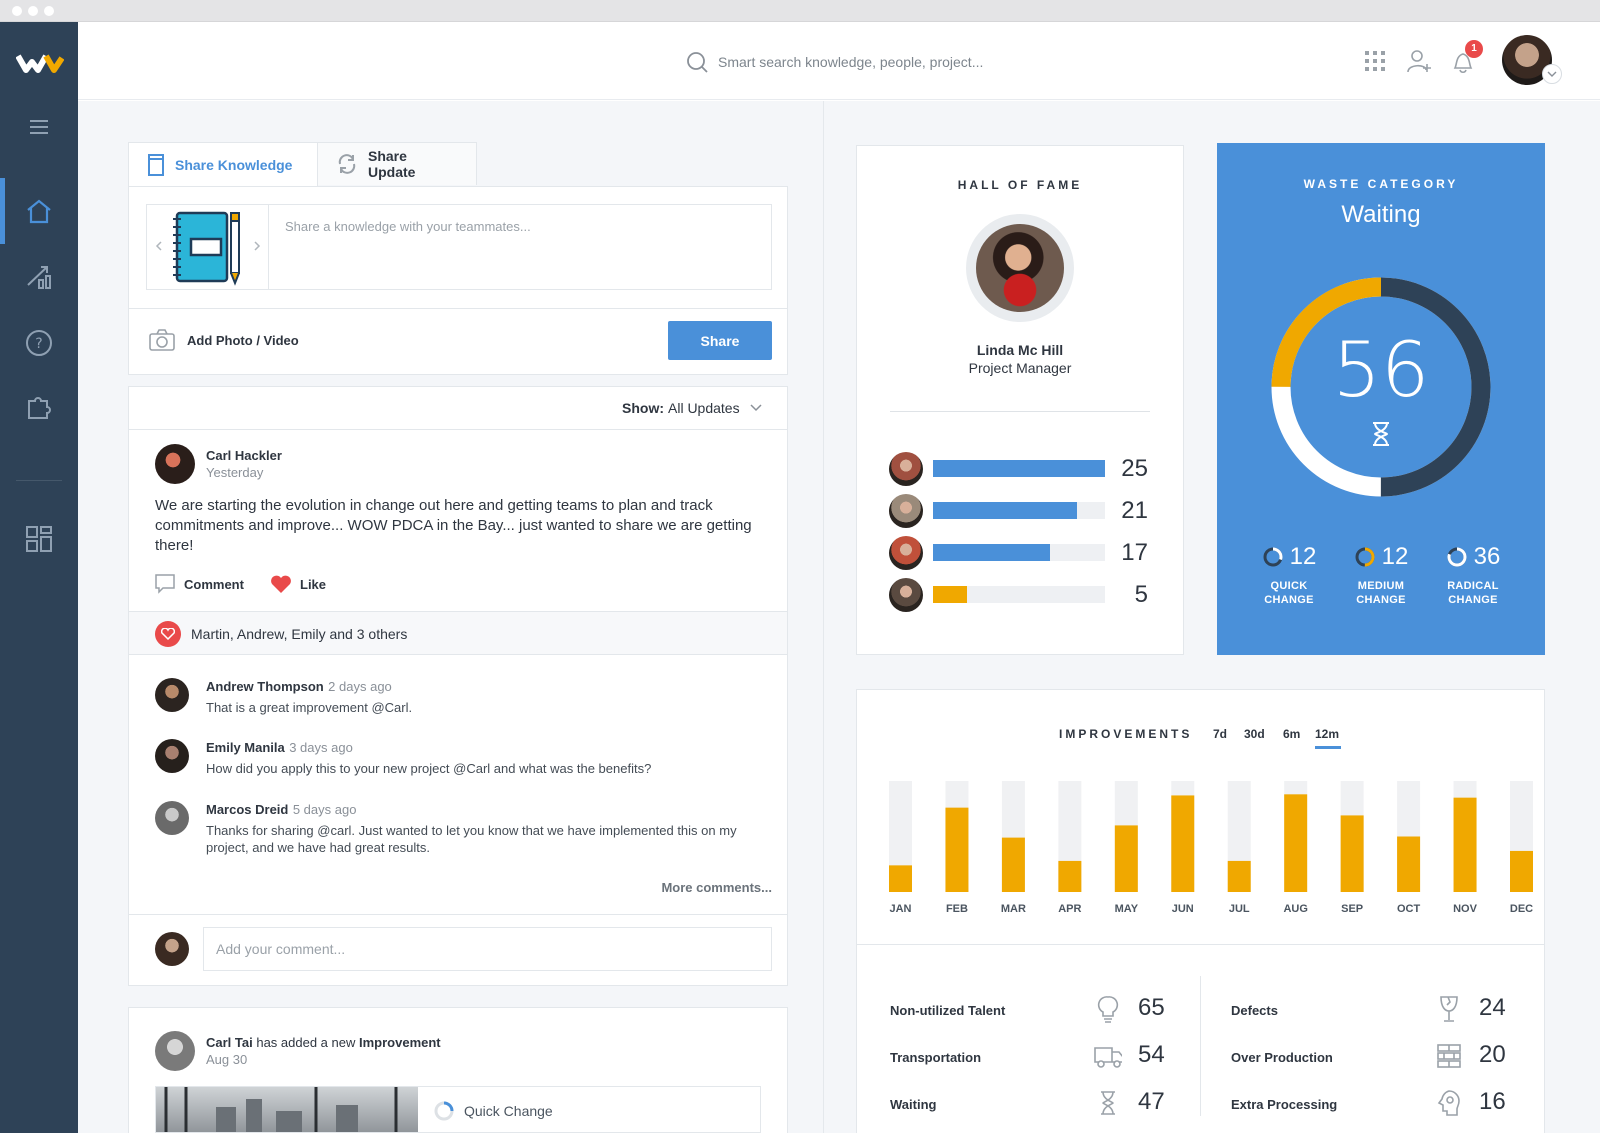 The height and width of the screenshot is (1133, 1600). Describe the element at coordinates (1254, 1010) in the screenshot. I see `waste-type-label: Defects` at that location.